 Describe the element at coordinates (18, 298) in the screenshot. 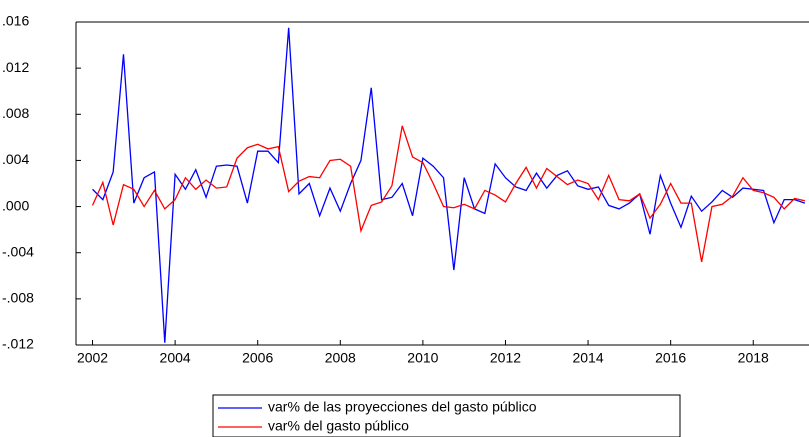

I see `y-tick-label: -.008` at that location.